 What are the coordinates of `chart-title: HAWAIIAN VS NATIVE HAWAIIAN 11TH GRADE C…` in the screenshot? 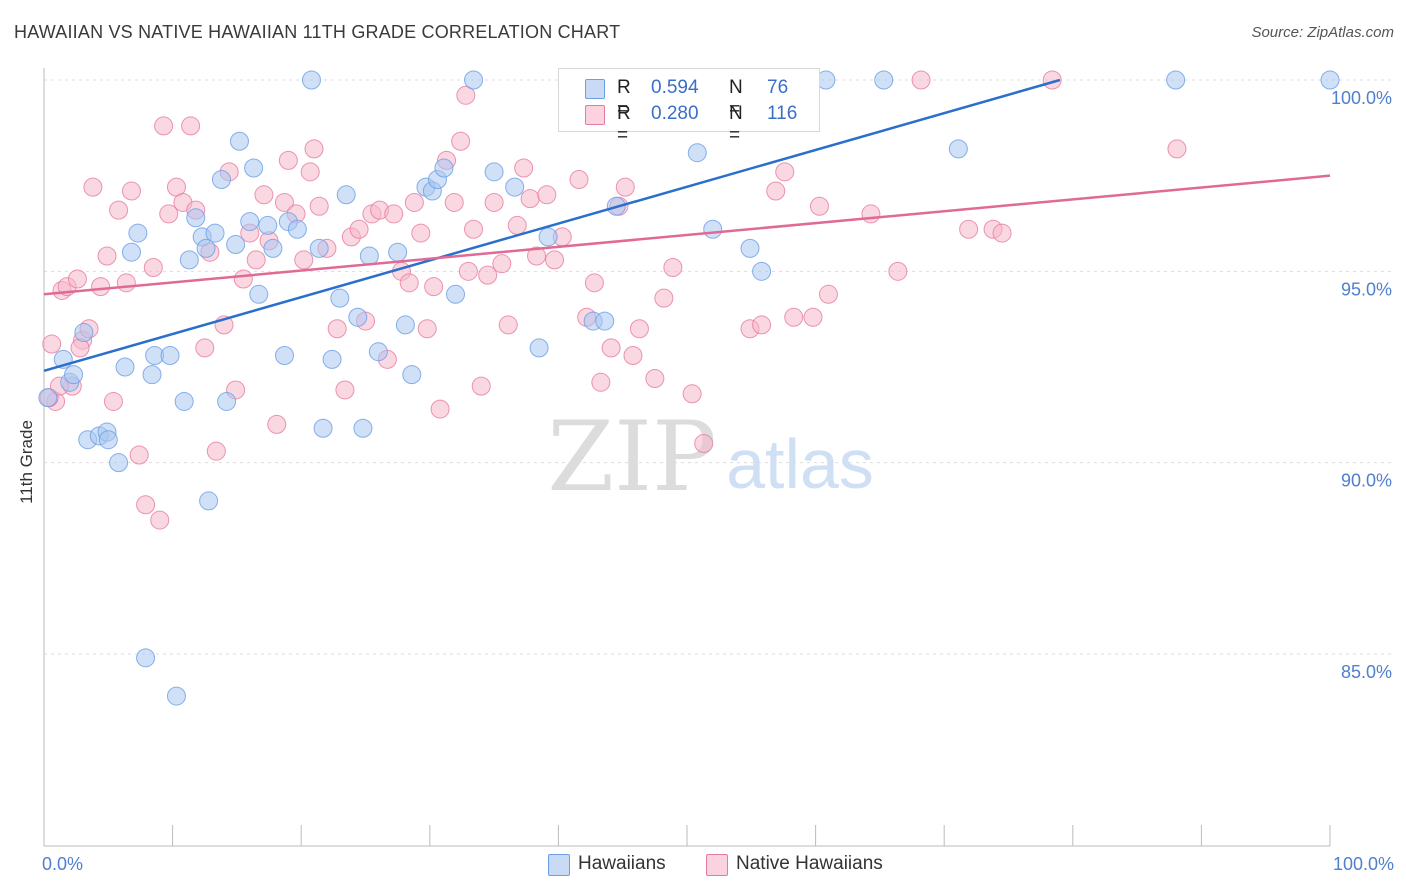 It's located at (317, 32).